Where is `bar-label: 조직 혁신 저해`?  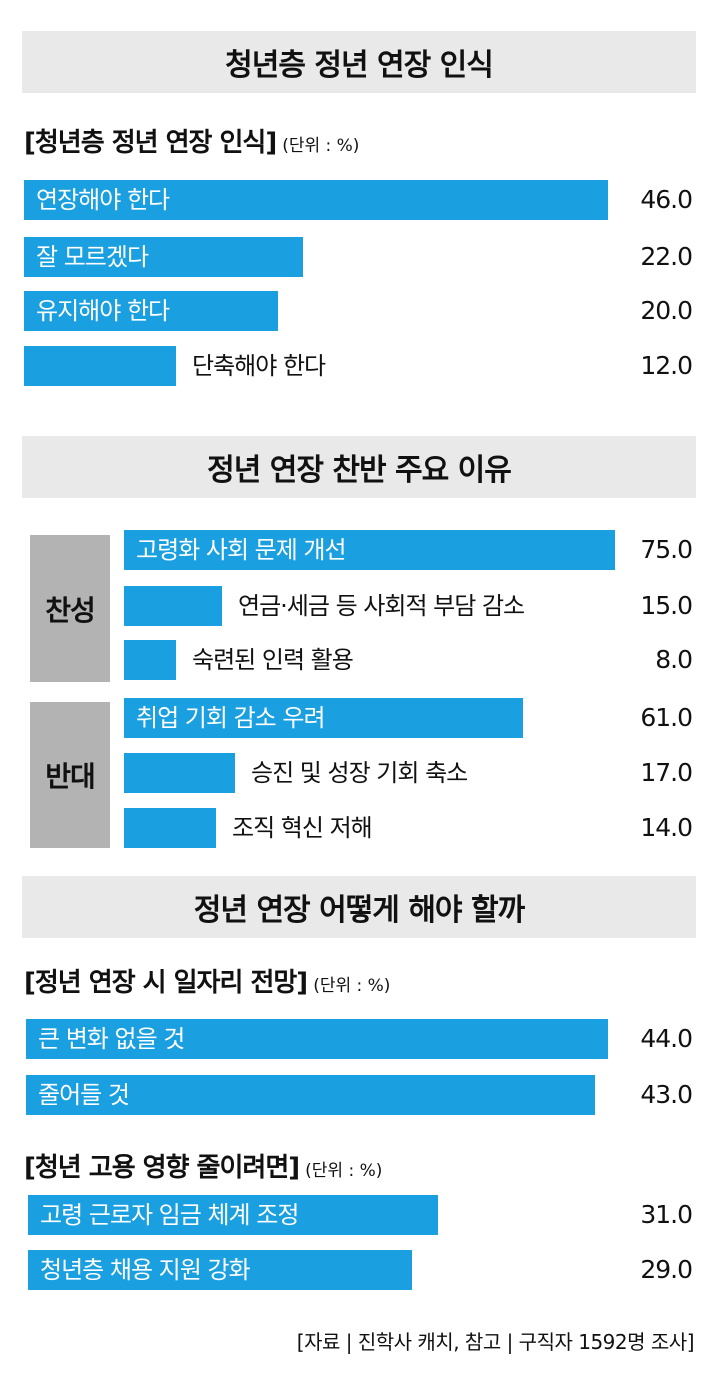
bar-label: 조직 혁신 저해 is located at coordinates (302, 828).